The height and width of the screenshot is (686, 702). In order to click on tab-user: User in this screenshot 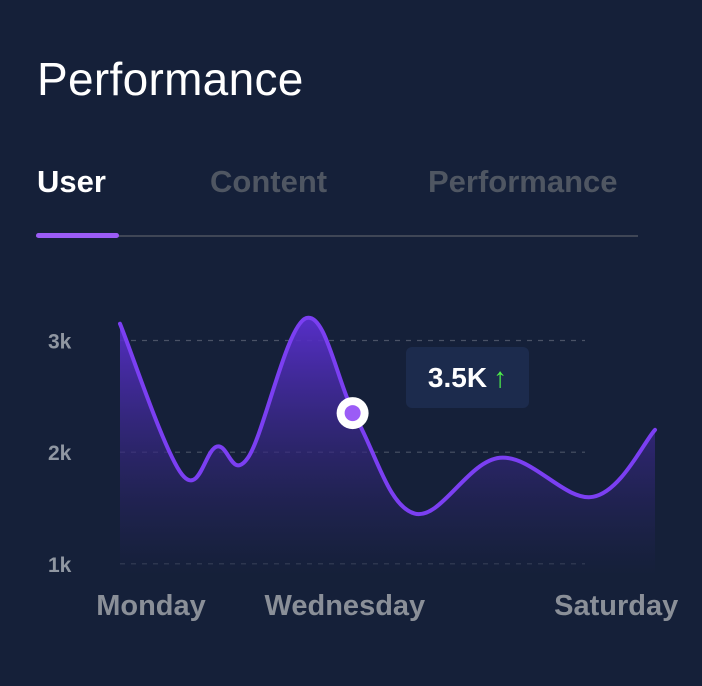, I will do `click(71, 181)`.